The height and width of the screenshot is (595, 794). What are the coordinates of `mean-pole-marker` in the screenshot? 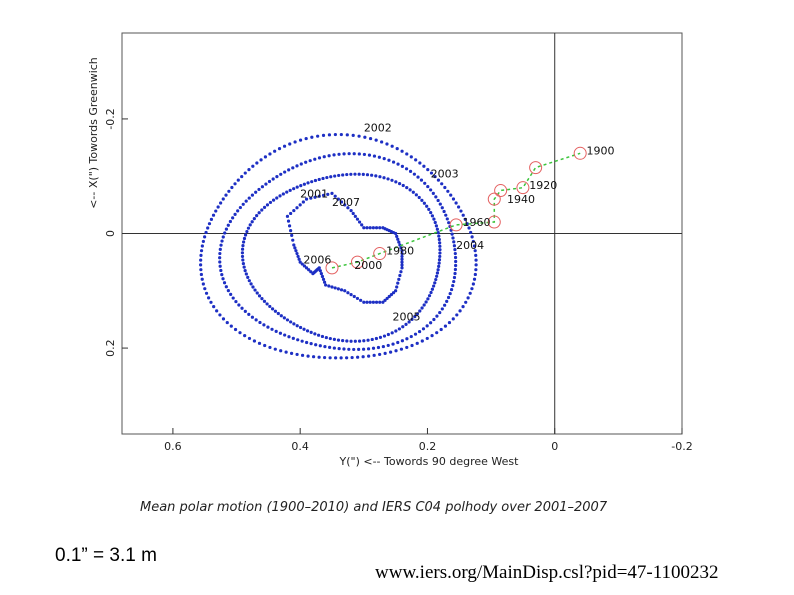 It's located at (357, 262).